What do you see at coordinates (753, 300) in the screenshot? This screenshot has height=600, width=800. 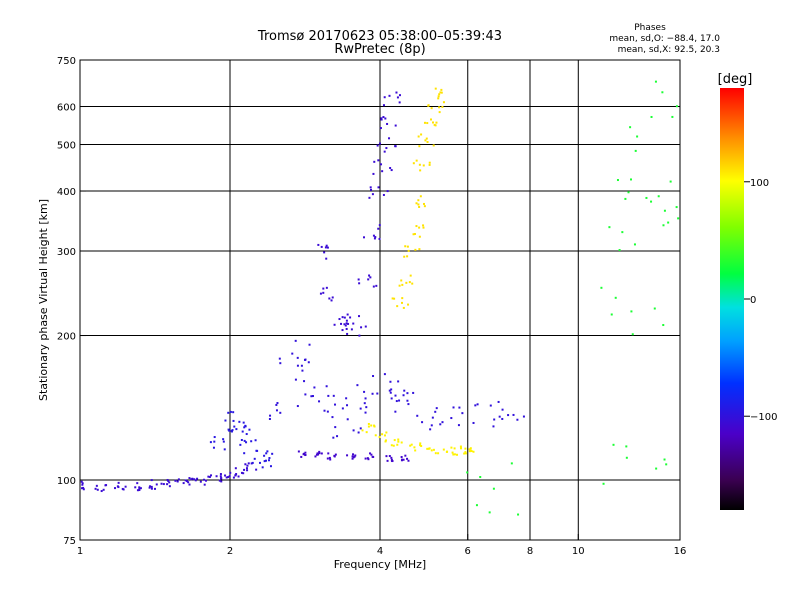 I see `colorbar-tick-label: 0` at bounding box center [753, 300].